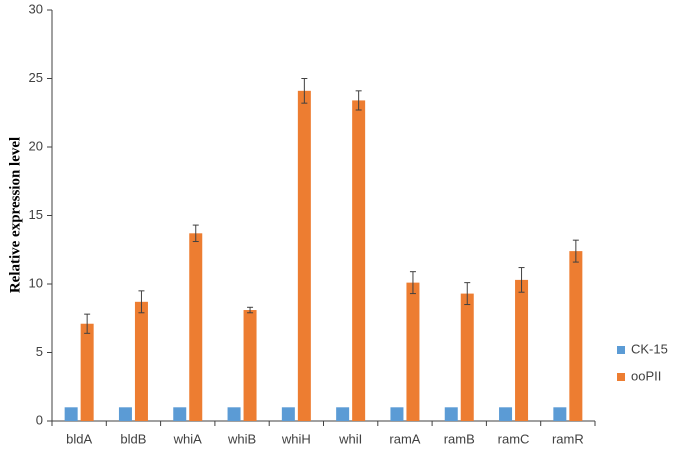  I want to click on x-tick-label: whiI, so click(350, 438).